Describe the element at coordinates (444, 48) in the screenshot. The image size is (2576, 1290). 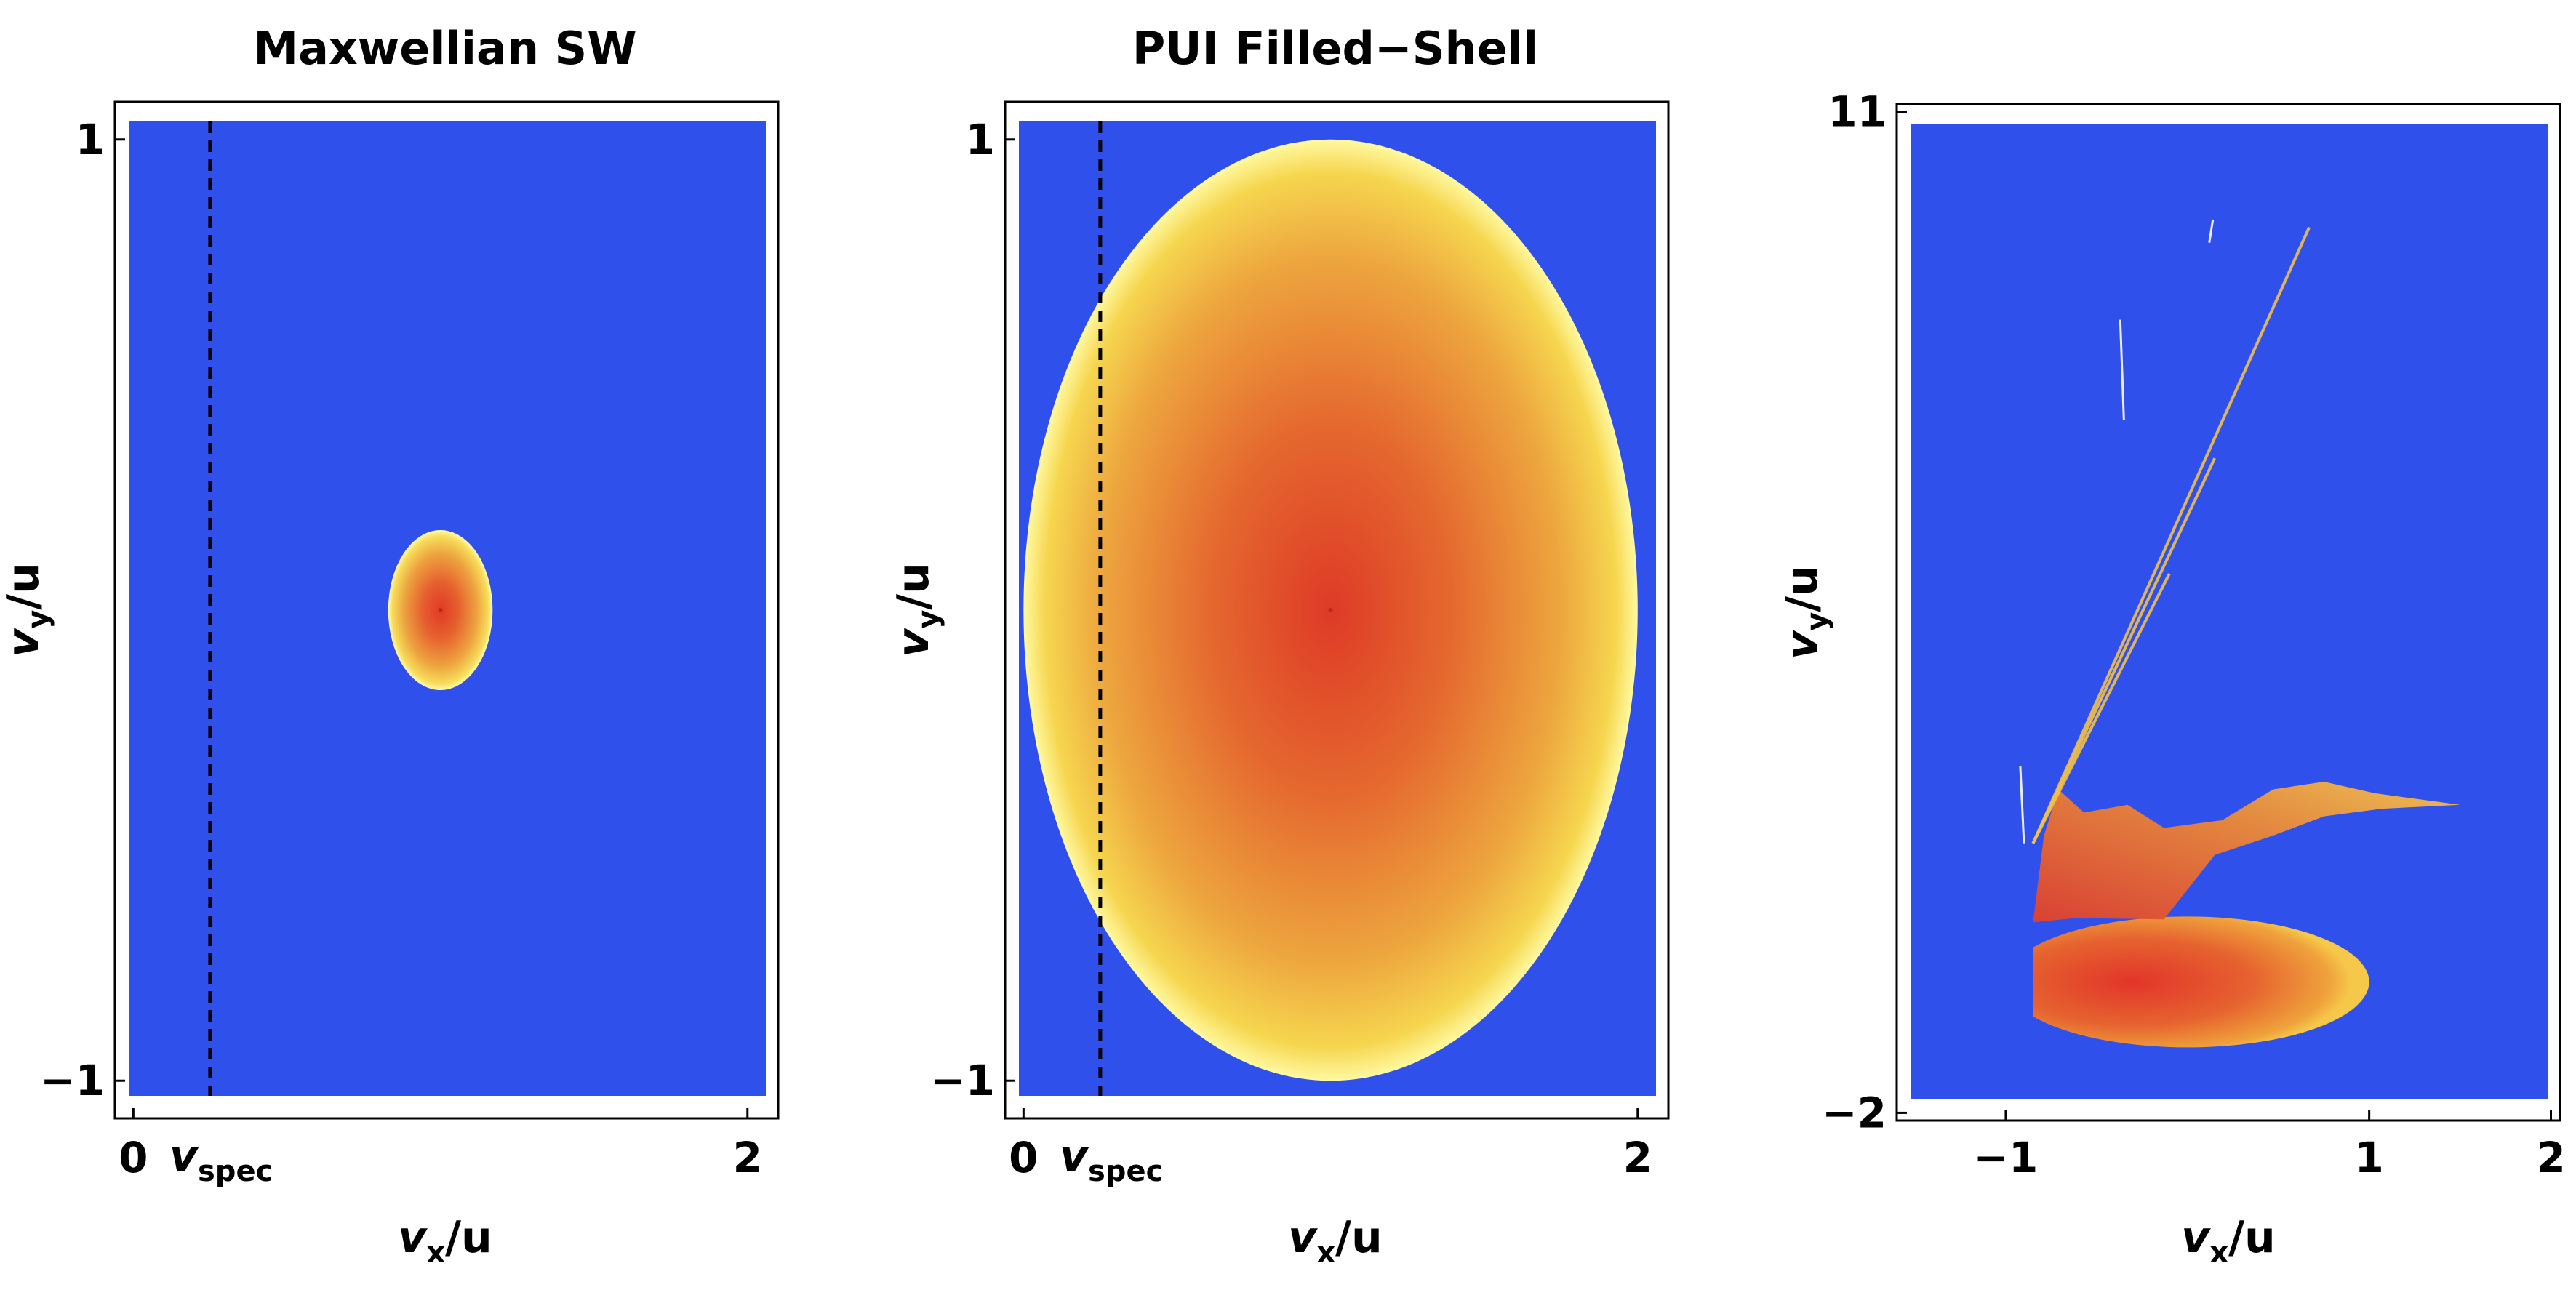
I see `panel-title: Maxwellian SW` at that location.